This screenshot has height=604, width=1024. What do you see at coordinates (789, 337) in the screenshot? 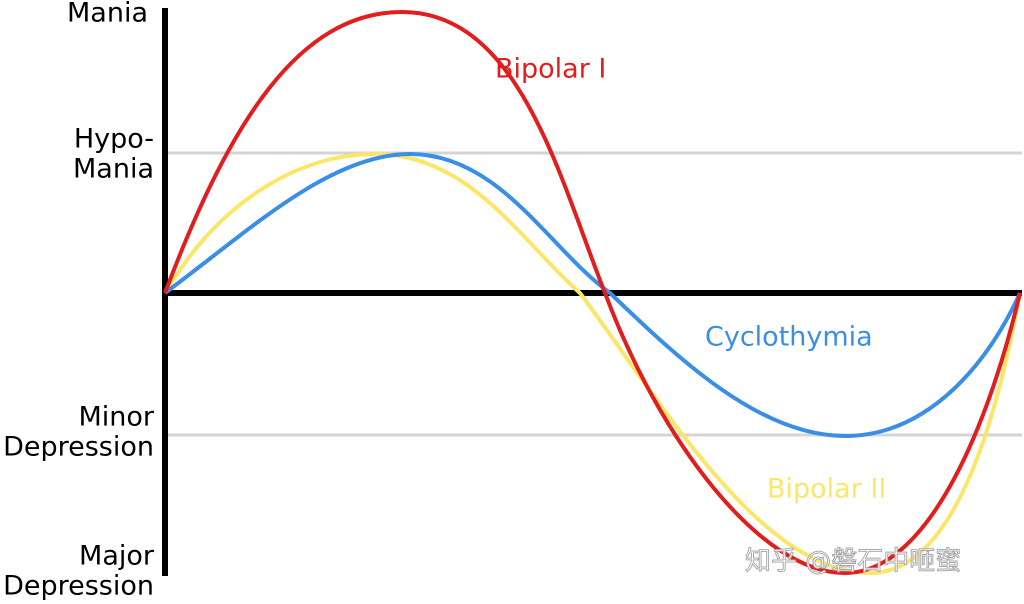
I see `curve-label: Cyclothymia` at bounding box center [789, 337].